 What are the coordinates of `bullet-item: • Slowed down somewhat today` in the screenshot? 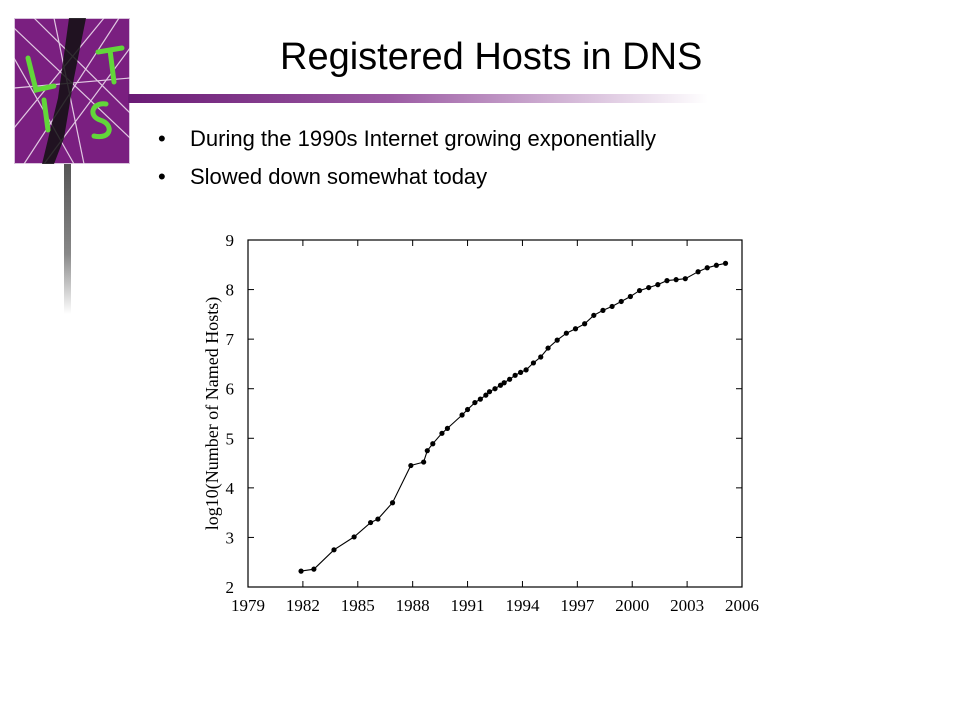 It's located at (407, 177).